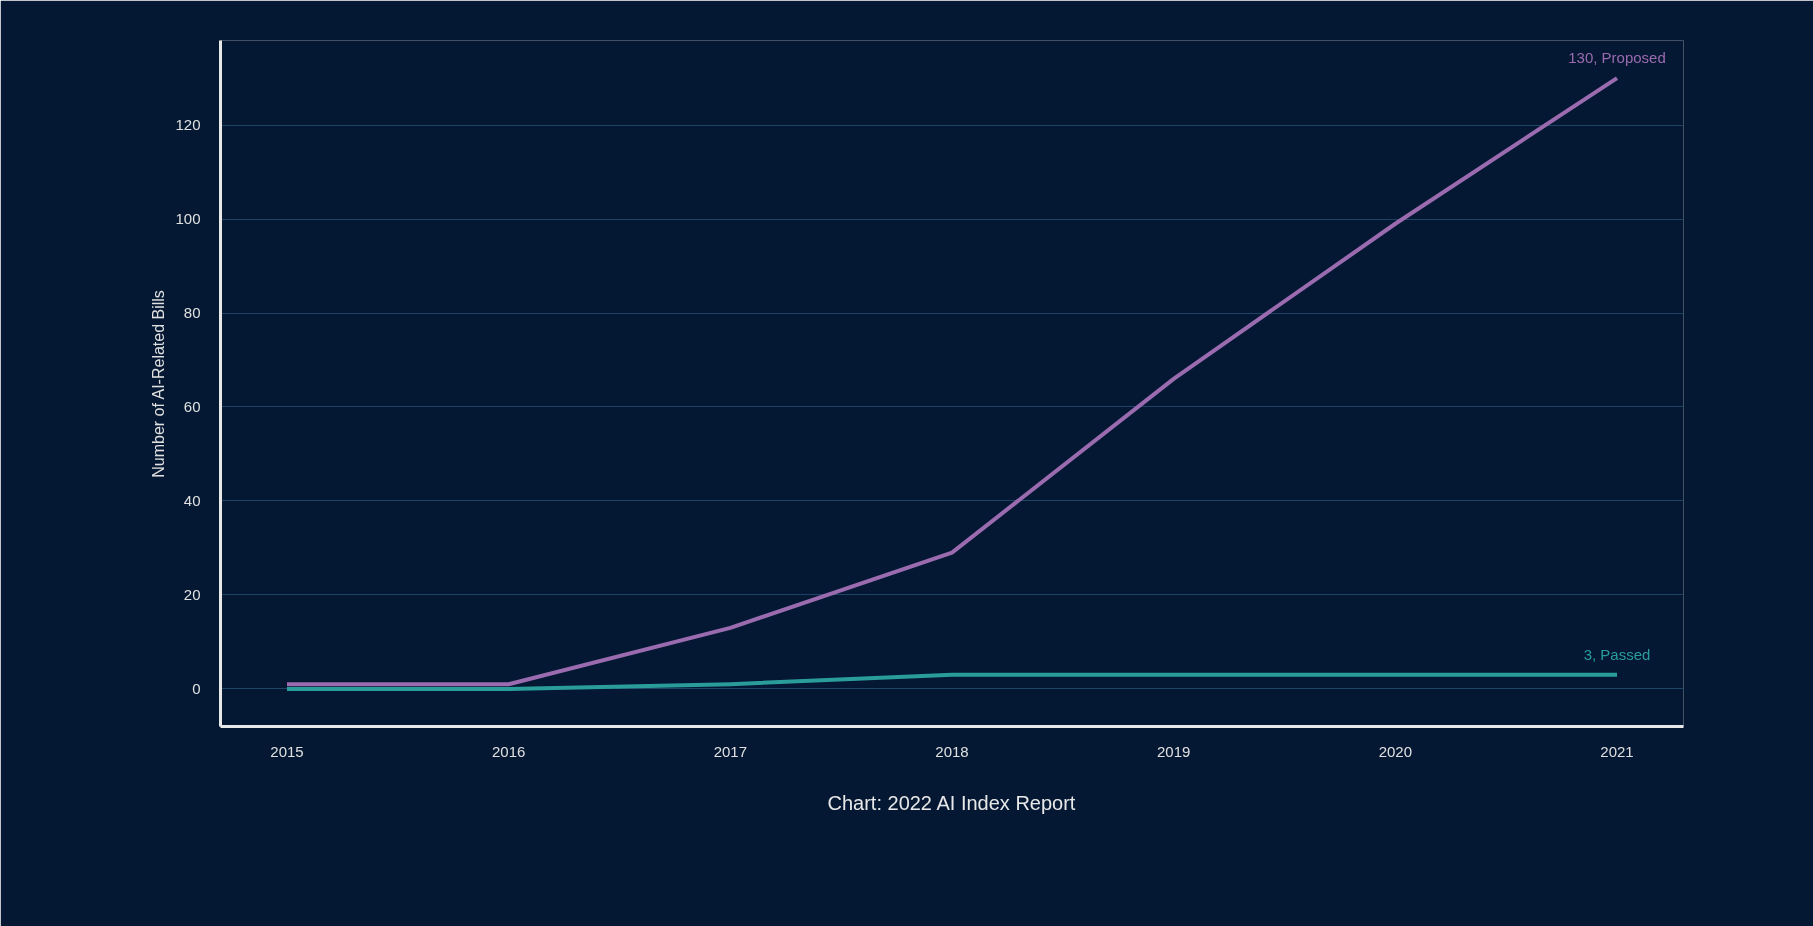 The image size is (1813, 926). Describe the element at coordinates (1617, 58) in the screenshot. I see `annotation: 130, Proposed` at that location.